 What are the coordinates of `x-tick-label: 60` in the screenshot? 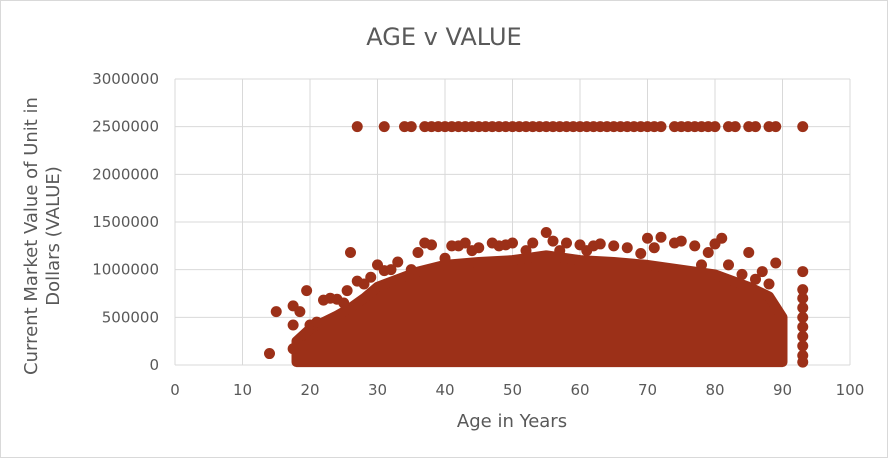 It's located at (579, 390).